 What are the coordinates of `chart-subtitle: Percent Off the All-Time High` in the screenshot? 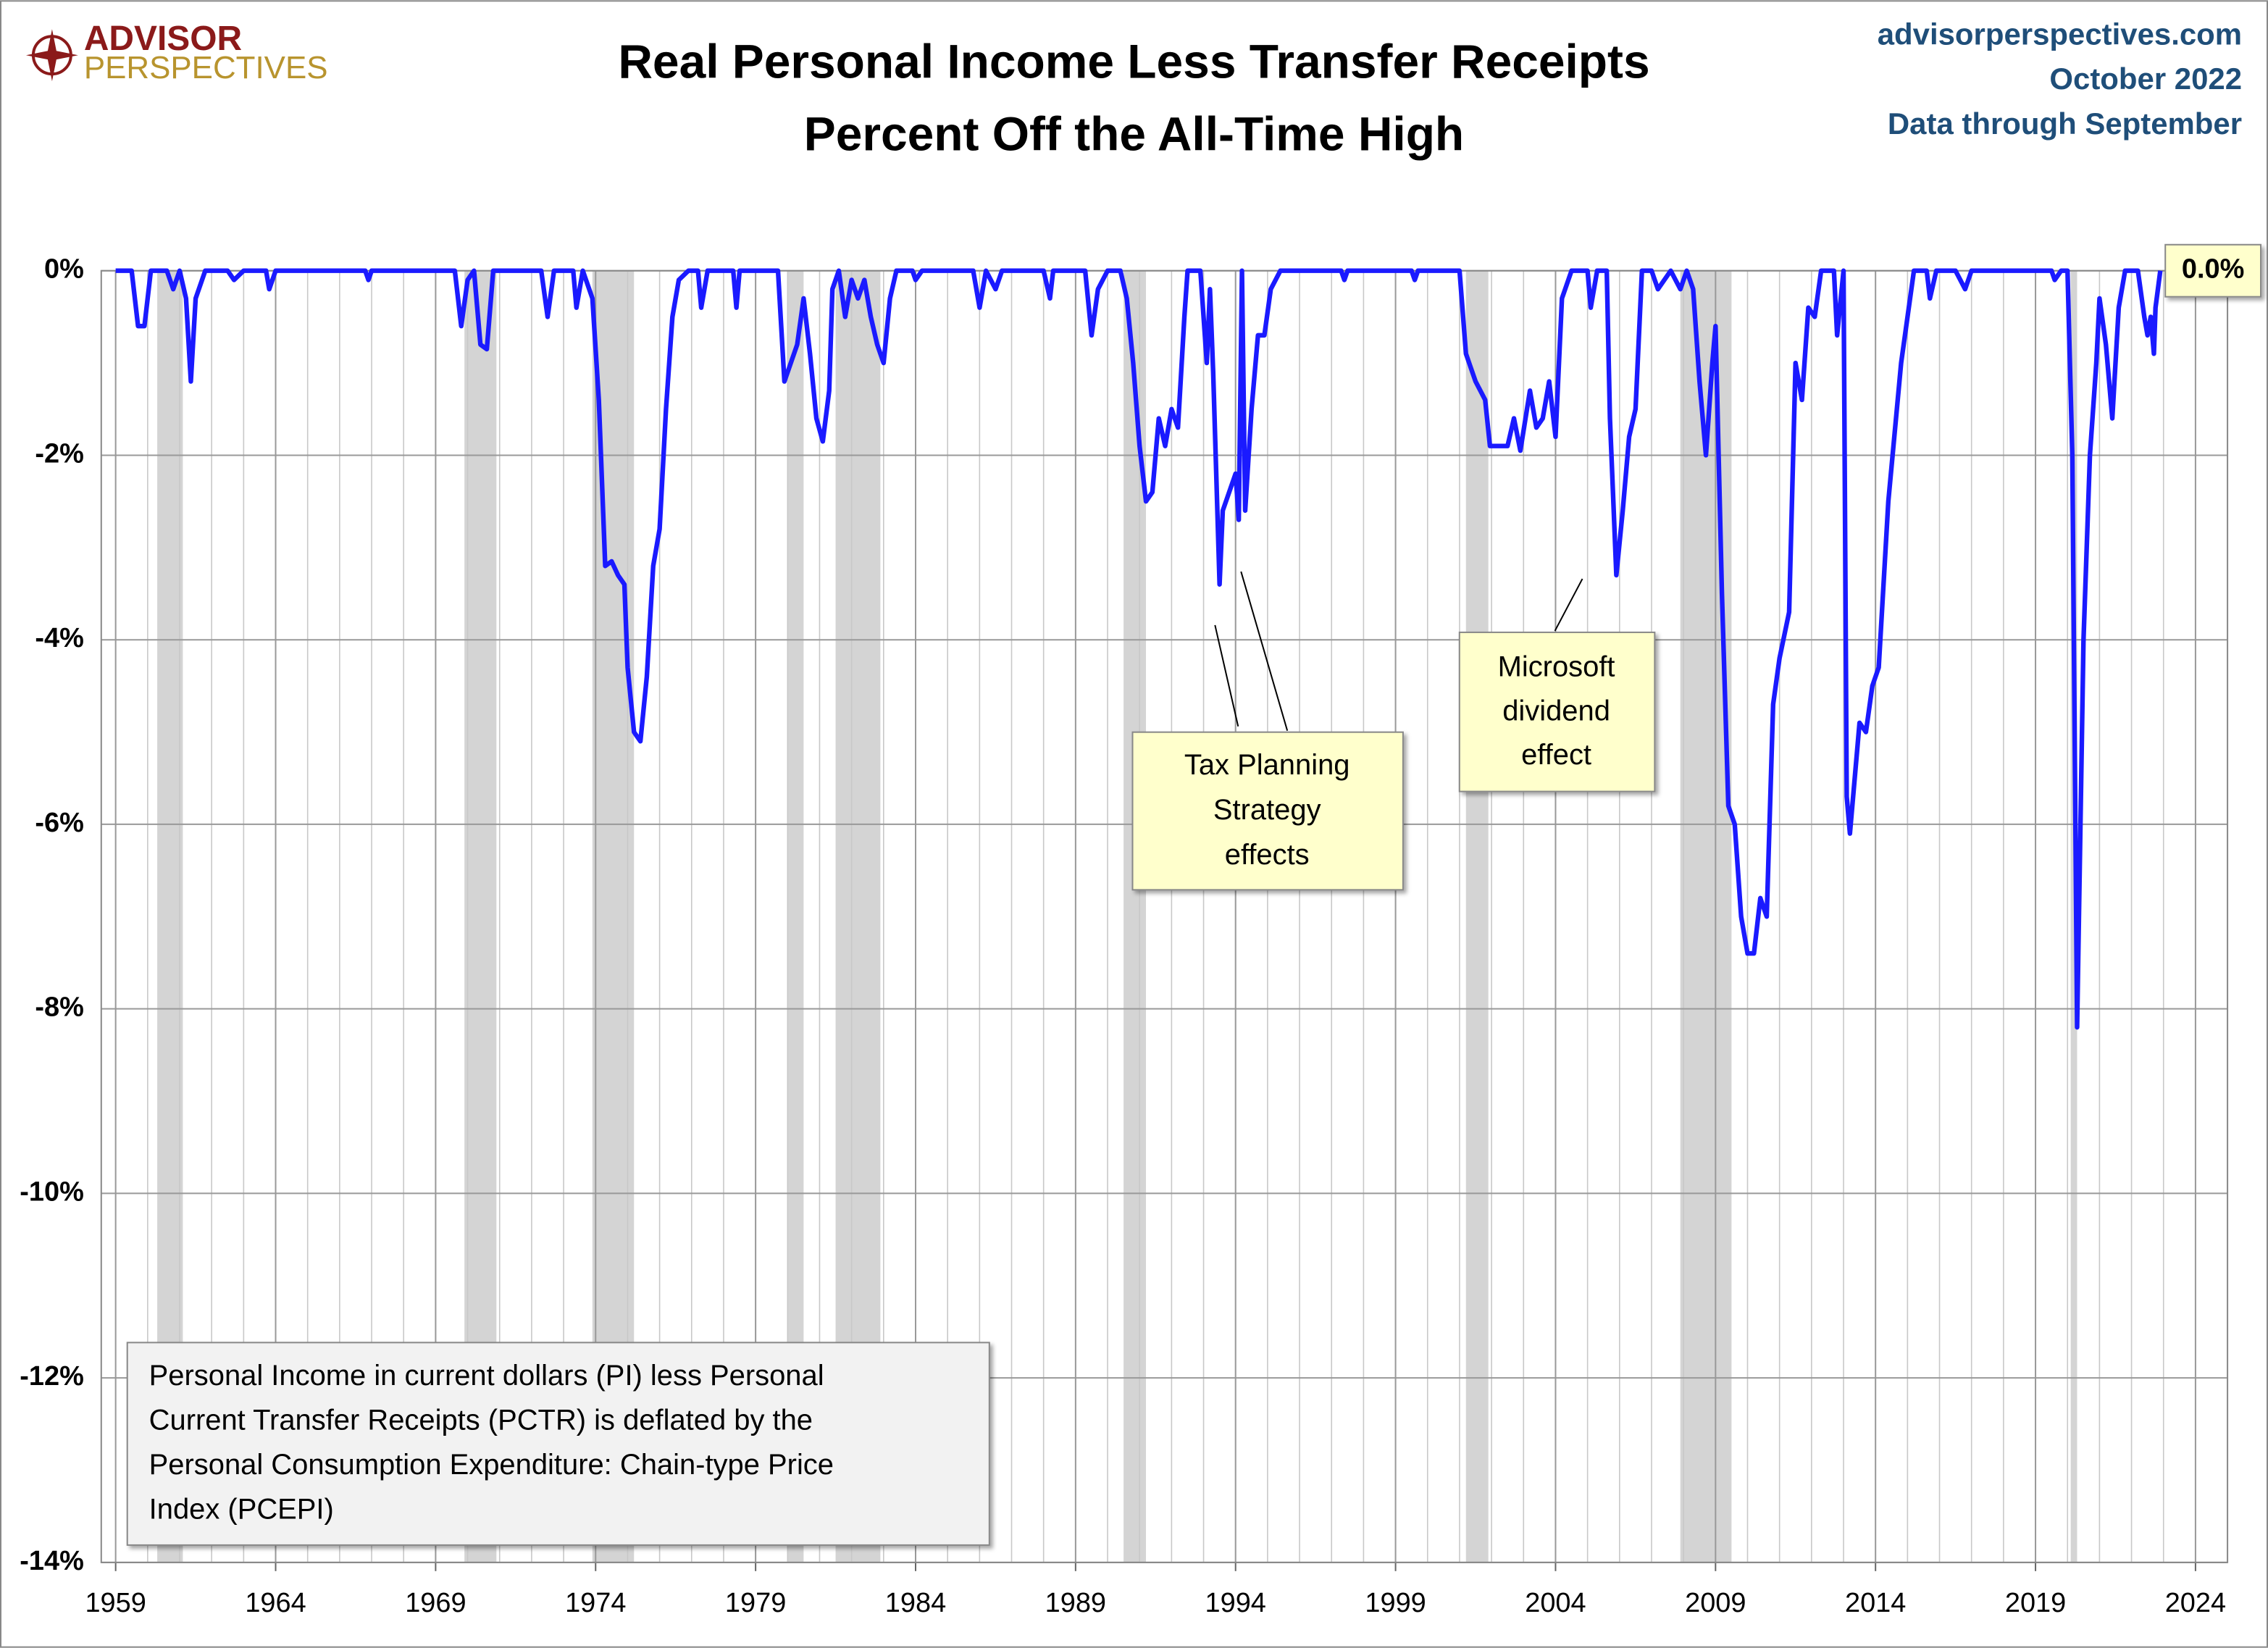 It's located at (1134, 133).